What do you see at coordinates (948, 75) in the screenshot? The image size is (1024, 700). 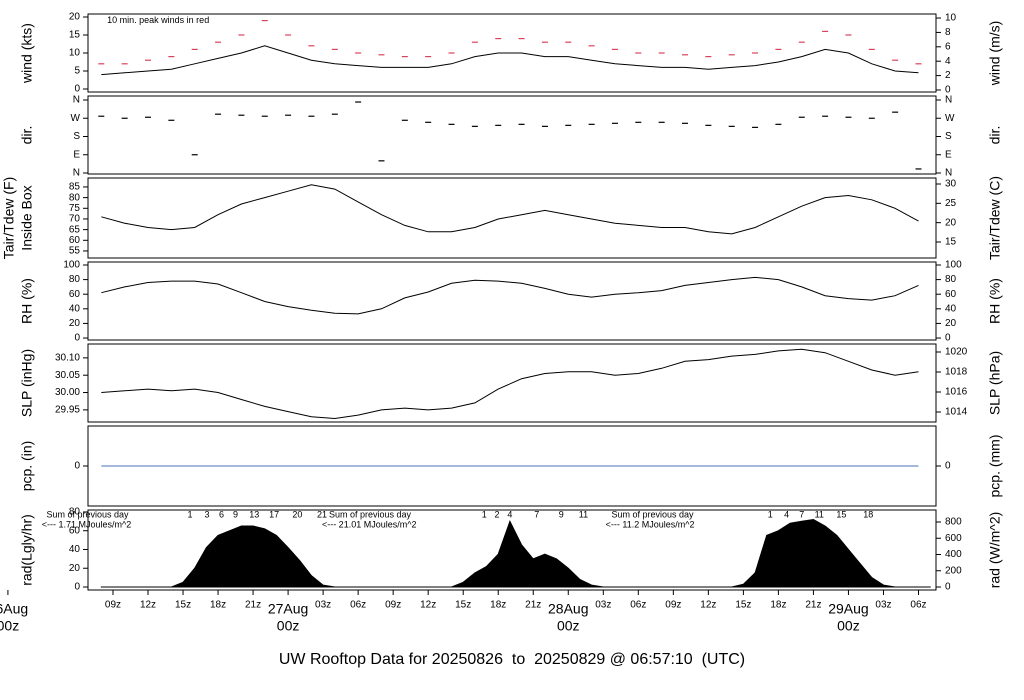 I see `y2-tick-label: 2` at bounding box center [948, 75].